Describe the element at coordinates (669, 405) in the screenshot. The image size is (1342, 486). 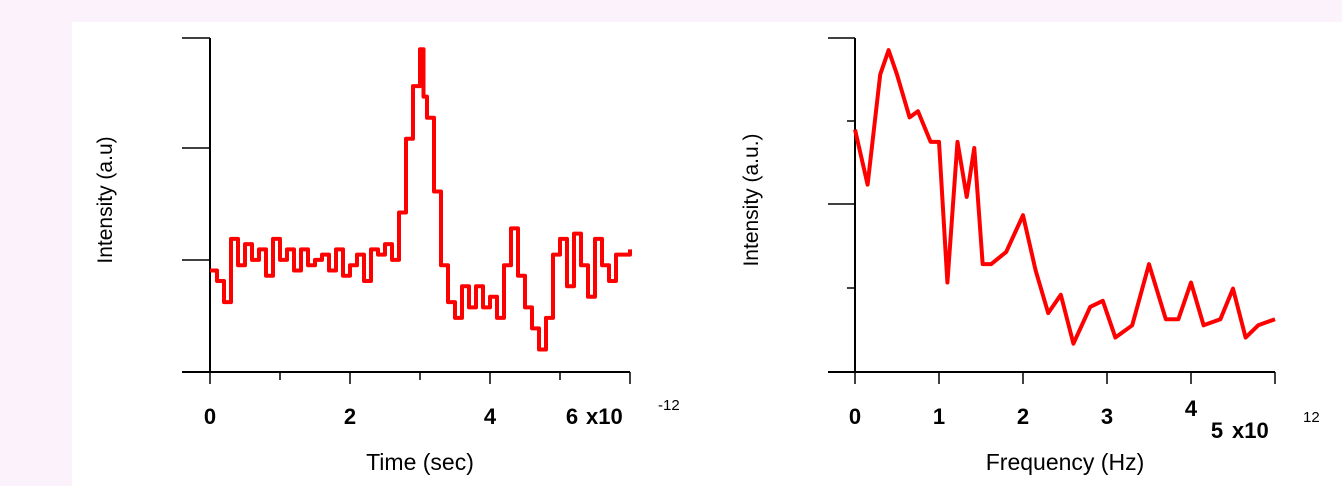
I see `time-chart-multiplier-exponent: -12` at that location.